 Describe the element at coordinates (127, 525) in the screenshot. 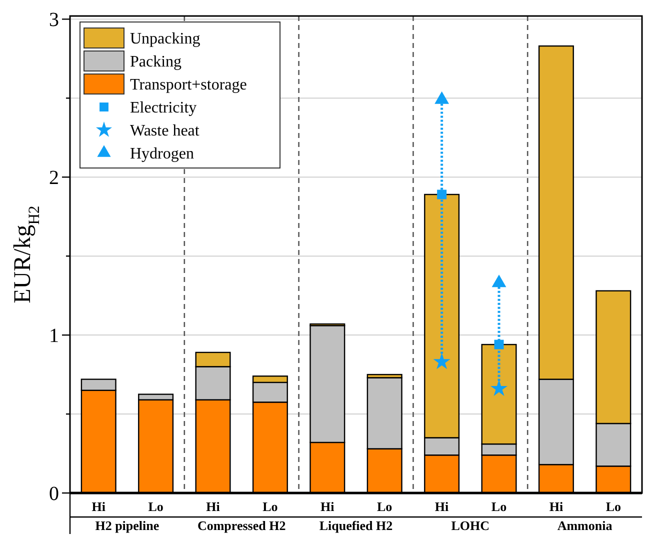

I see `text: H2 pipeline` at that location.